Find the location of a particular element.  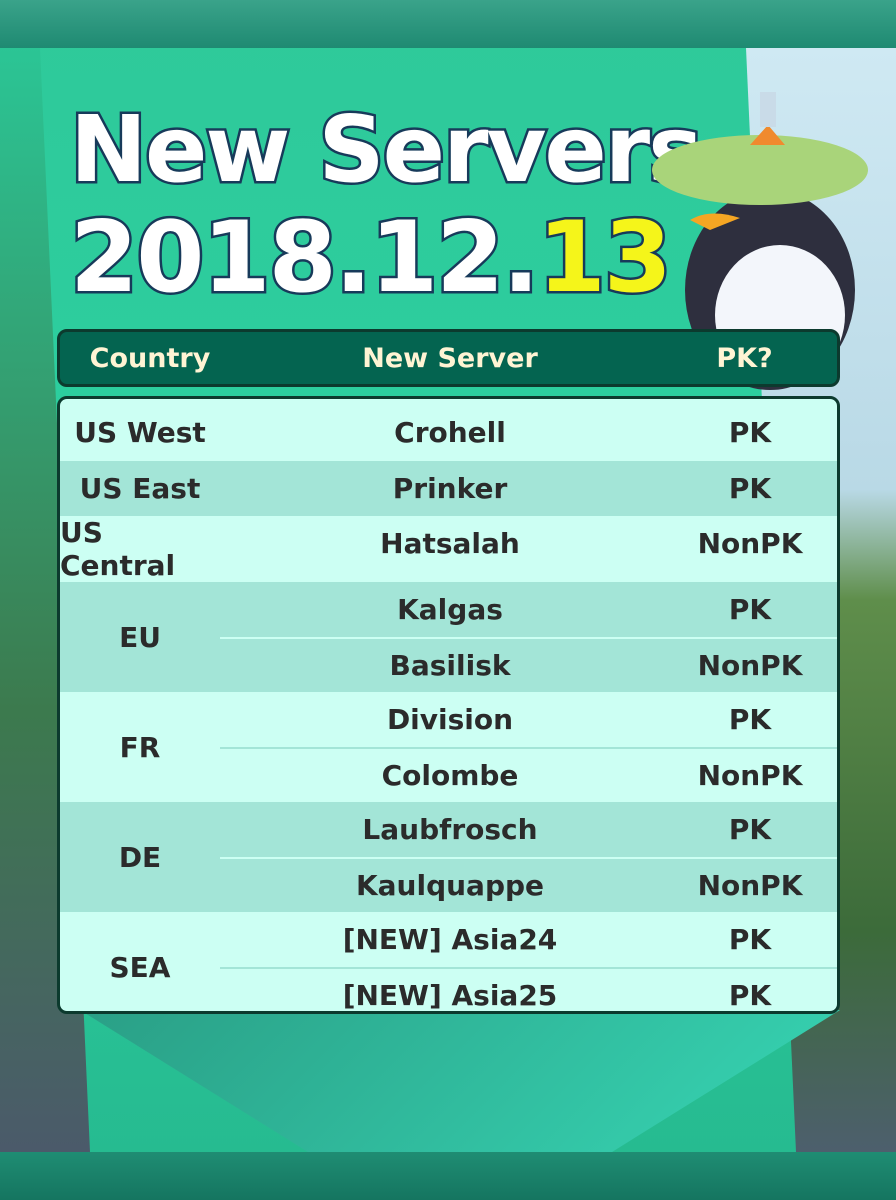

server-name: [NEW] Asia25 is located at coordinates (450, 995).